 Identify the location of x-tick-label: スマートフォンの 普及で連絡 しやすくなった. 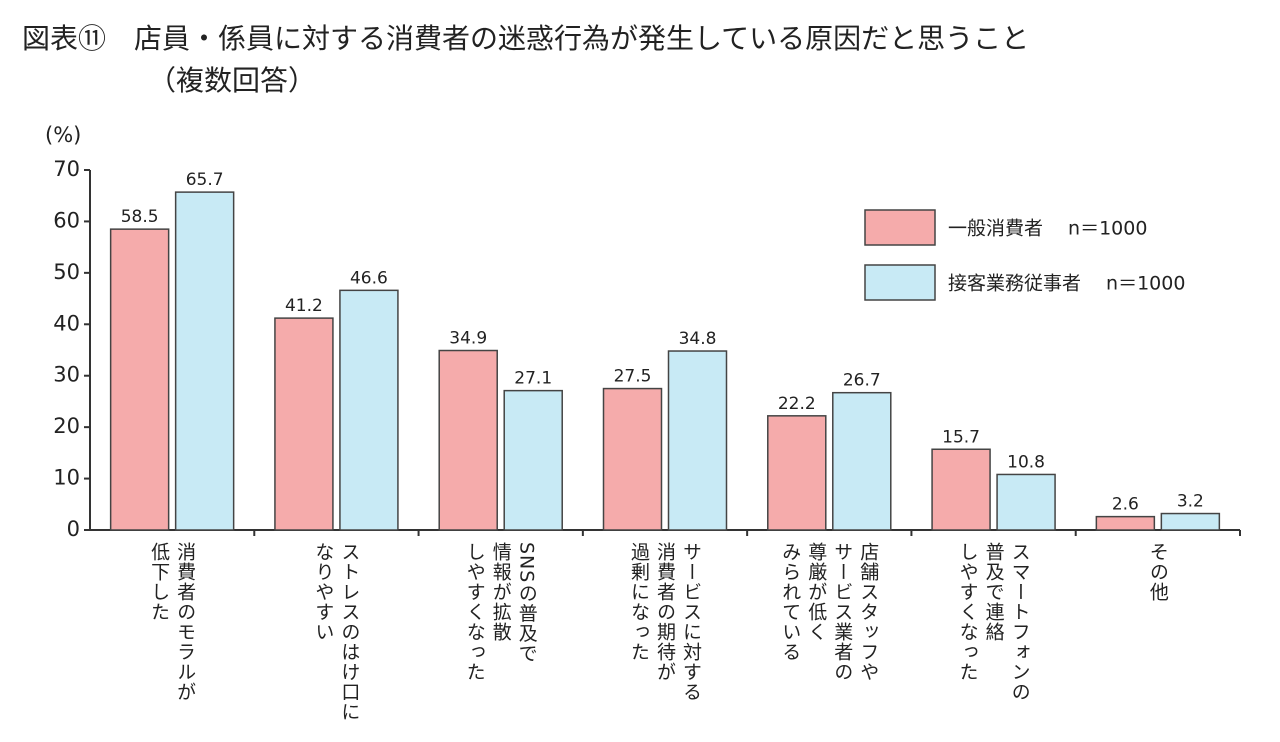
(993, 622).